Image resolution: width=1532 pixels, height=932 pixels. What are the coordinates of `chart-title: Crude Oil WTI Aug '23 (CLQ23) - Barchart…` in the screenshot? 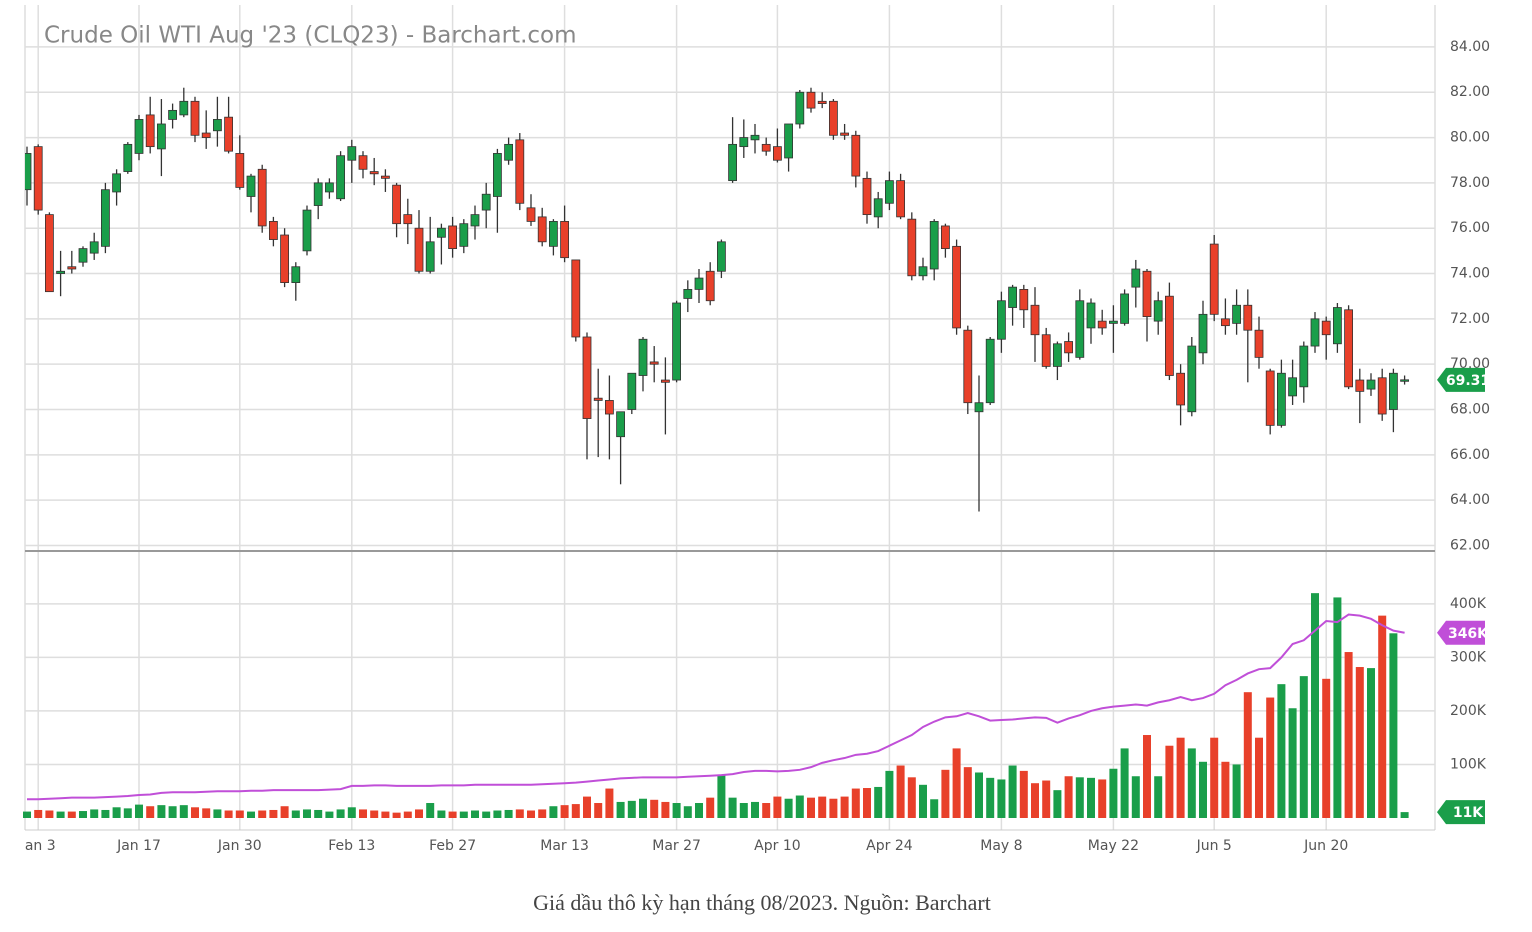 It's located at (310, 36).